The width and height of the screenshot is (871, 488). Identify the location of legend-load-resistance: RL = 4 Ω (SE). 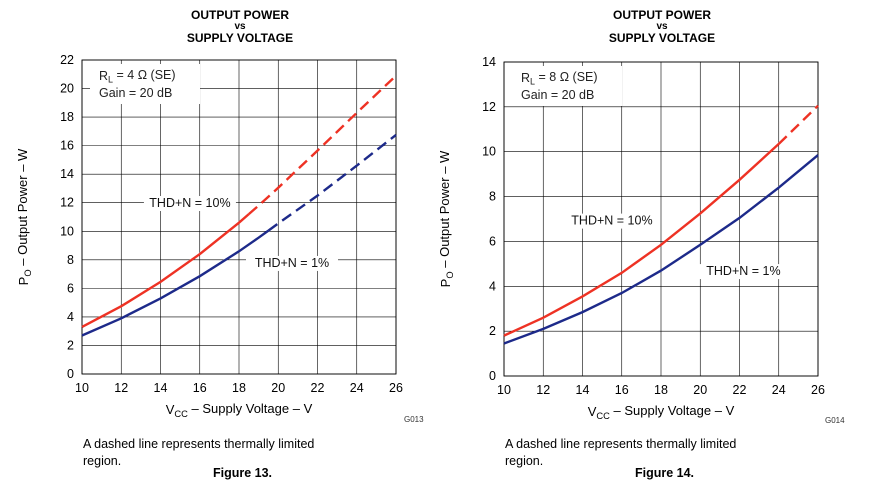
(137, 76).